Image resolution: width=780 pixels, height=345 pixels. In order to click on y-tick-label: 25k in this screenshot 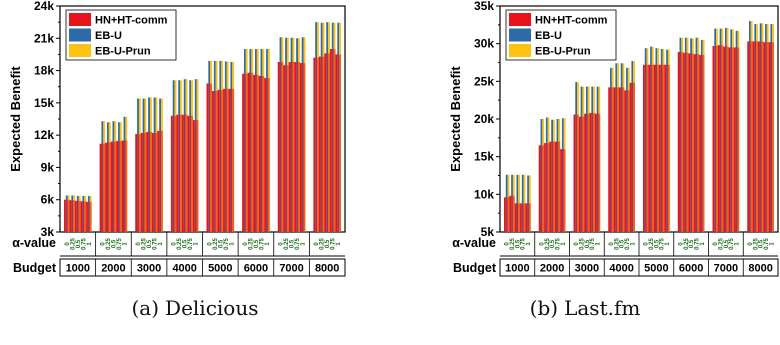, I will do `click(484, 81)`.